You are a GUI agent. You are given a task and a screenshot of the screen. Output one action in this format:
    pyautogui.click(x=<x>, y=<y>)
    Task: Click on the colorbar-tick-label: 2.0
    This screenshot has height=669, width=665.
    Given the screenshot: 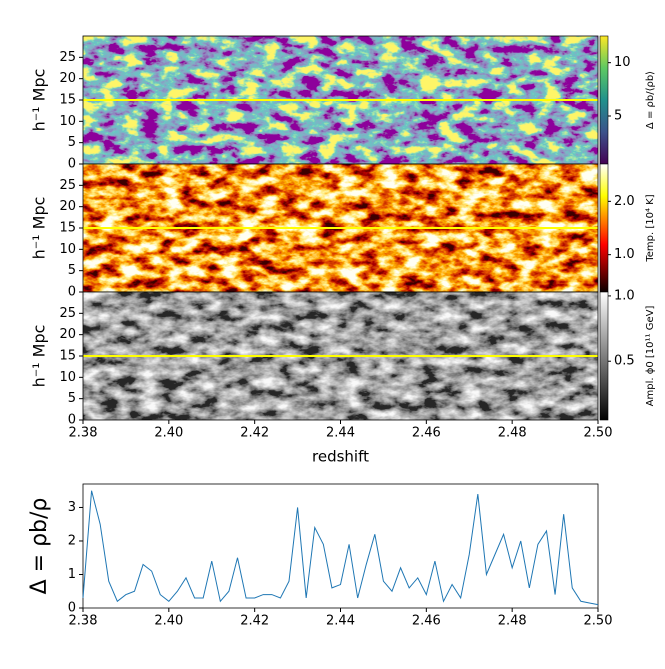 What is the action you would take?
    pyautogui.click(x=624, y=201)
    